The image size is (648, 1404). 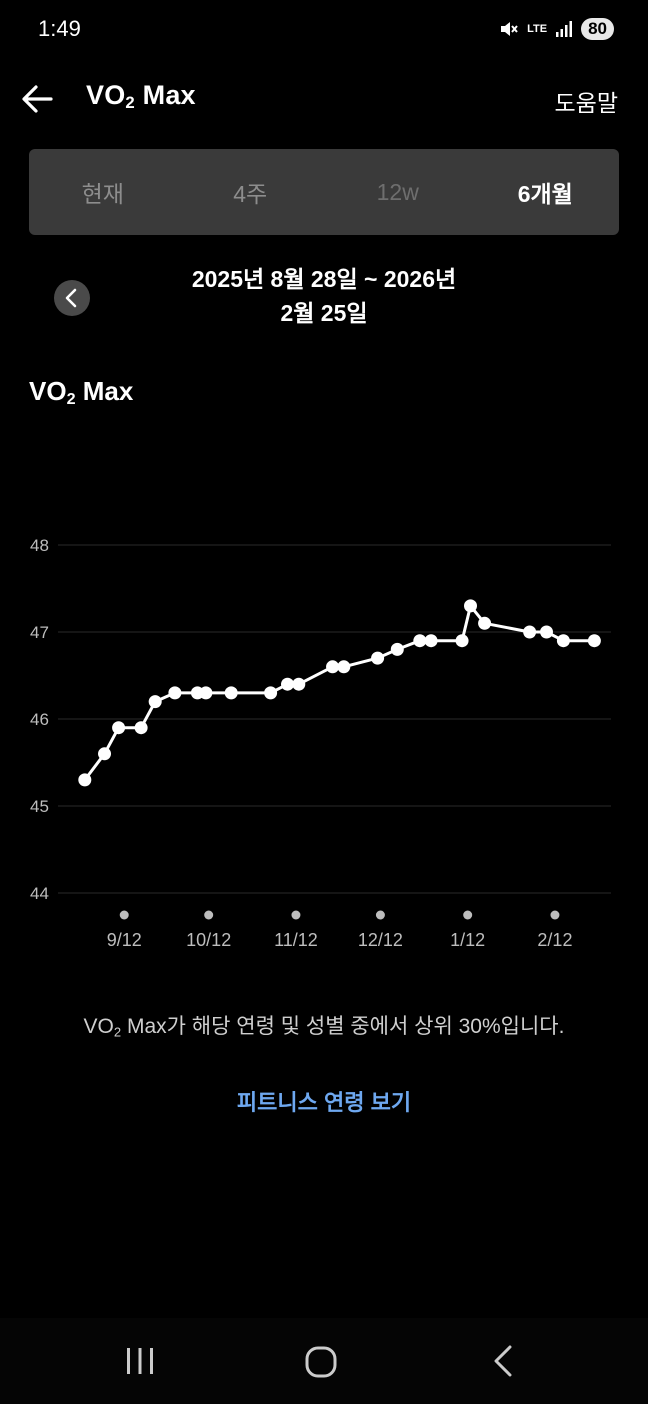 What do you see at coordinates (397, 191) in the screenshot?
I see `tab-12-weeks: 12w` at bounding box center [397, 191].